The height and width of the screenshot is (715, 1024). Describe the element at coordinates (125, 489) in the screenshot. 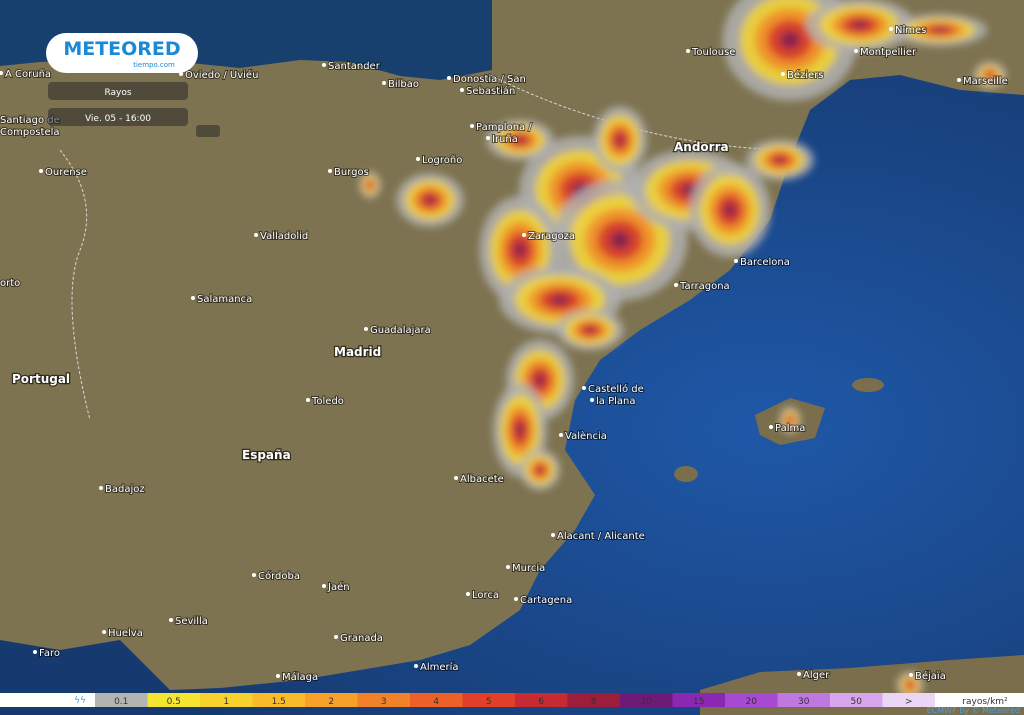

I see `city-label: Badajoz` at that location.